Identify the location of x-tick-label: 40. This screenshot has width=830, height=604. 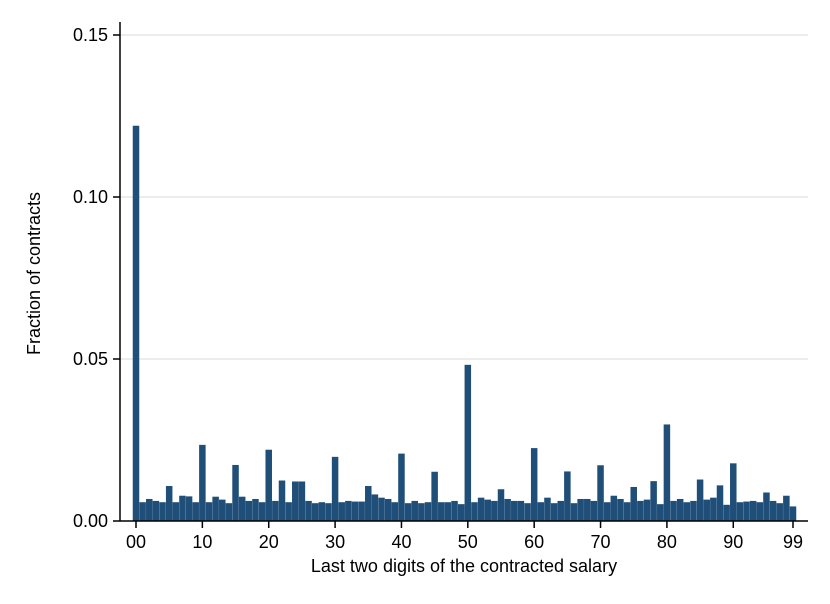
(401, 542).